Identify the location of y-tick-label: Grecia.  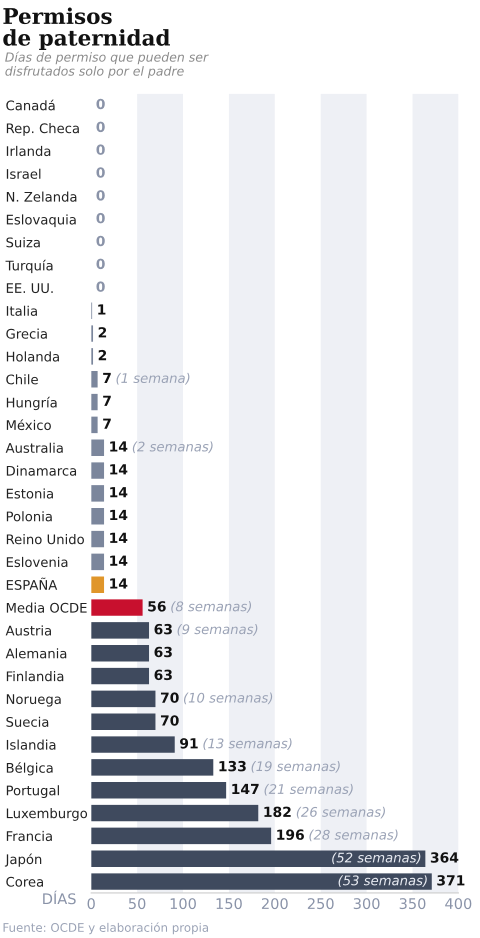
(26, 333).